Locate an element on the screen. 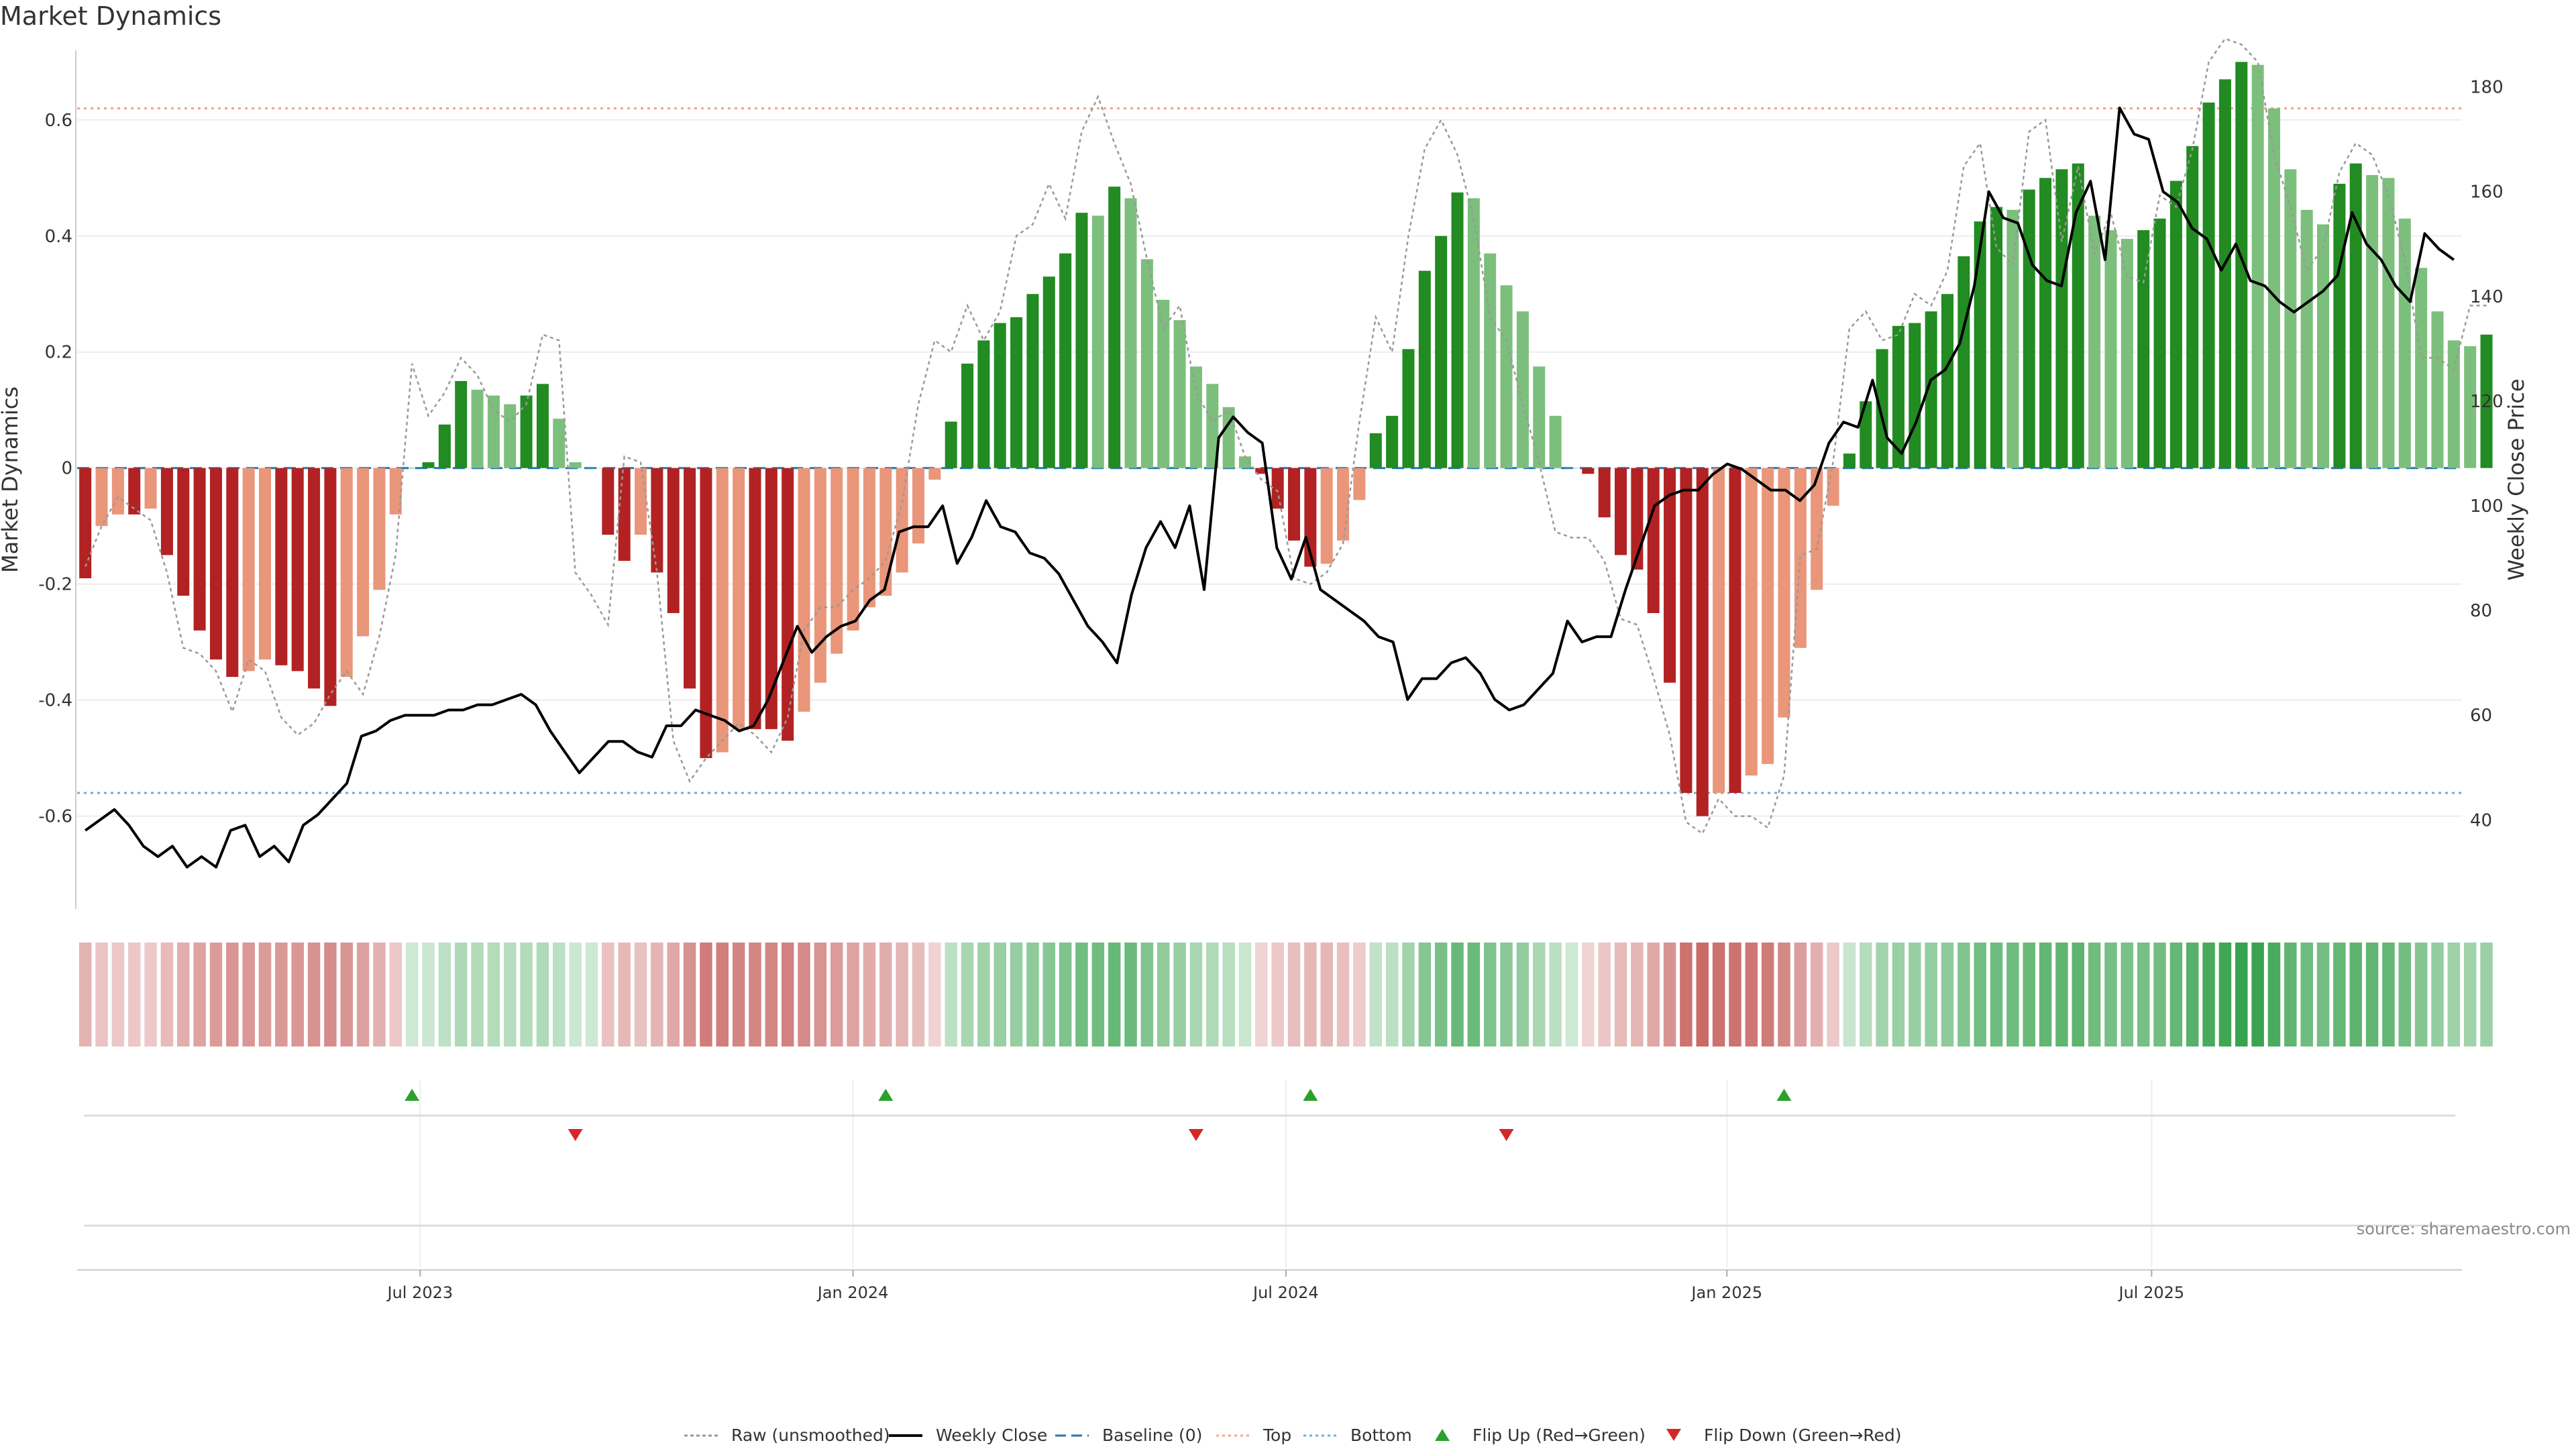 The height and width of the screenshot is (1449, 2576). left-tick-label: 0 is located at coordinates (66, 469).